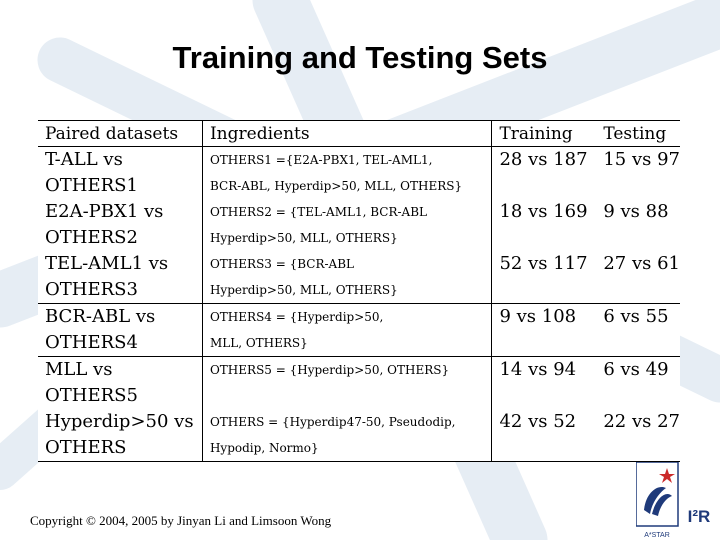 This screenshot has height=540, width=720. I want to click on astar-i2r-logo: A*STAR I²R, so click(673, 500).